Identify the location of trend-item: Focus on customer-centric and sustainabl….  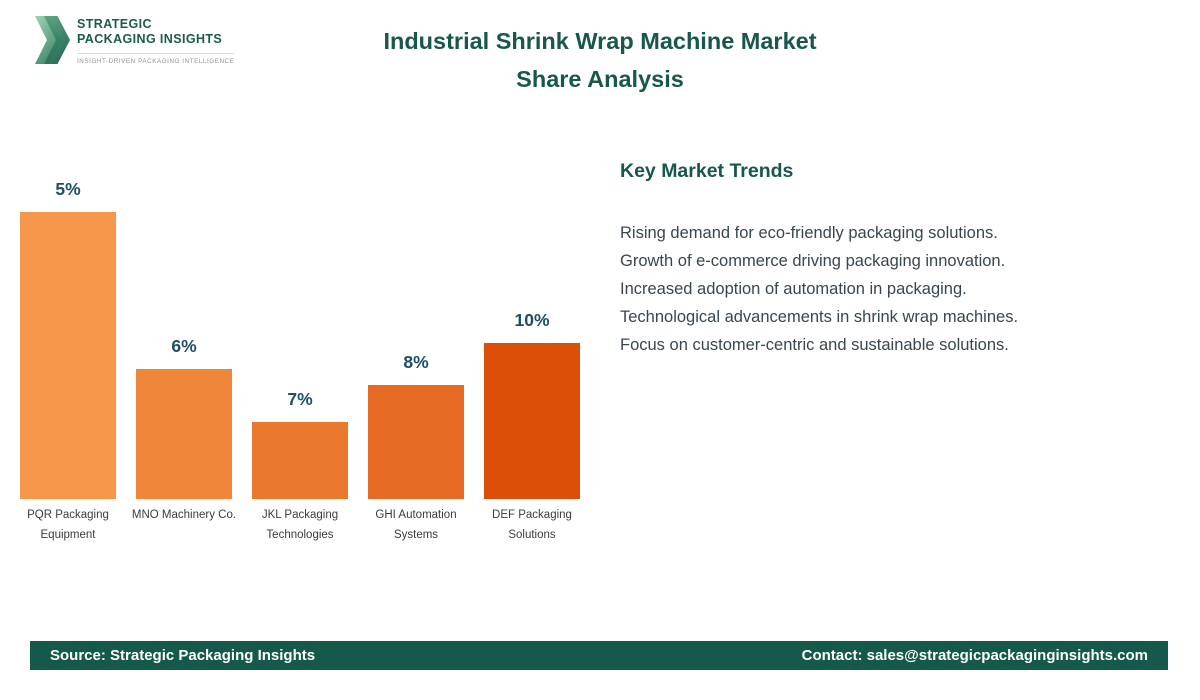
(814, 345).